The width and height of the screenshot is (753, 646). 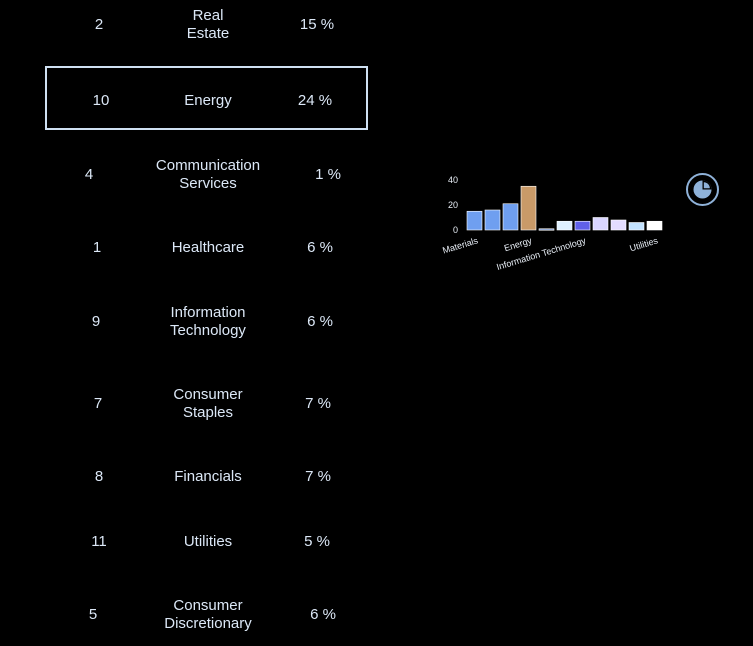 I want to click on x-tick-label: Materials, so click(x=460, y=245).